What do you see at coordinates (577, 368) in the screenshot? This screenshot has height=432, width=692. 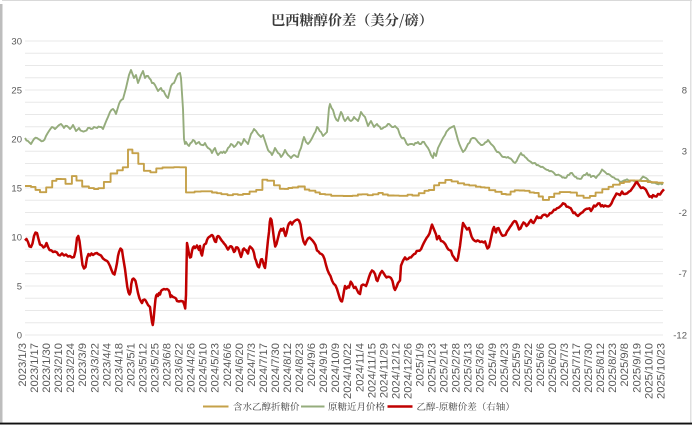 I see `svg-text: 2025/7/17` at bounding box center [577, 368].